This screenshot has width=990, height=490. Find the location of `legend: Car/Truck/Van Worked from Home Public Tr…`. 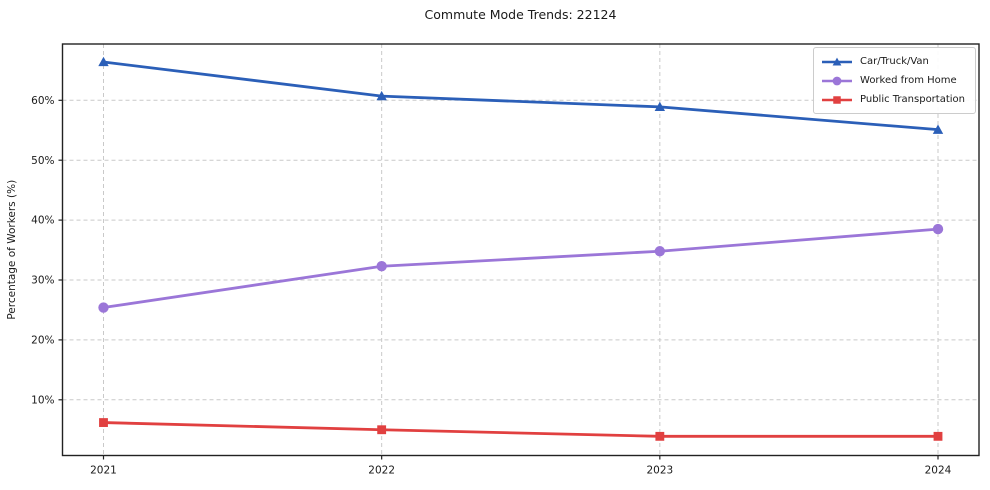

legend: Car/Truck/Van Worked from Home Public Tr… is located at coordinates (894, 80).